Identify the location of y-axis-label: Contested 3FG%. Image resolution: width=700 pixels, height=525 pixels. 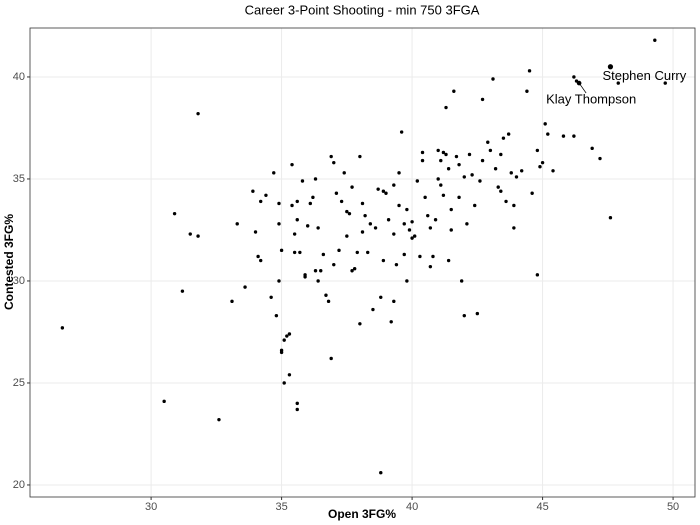
(9, 262).